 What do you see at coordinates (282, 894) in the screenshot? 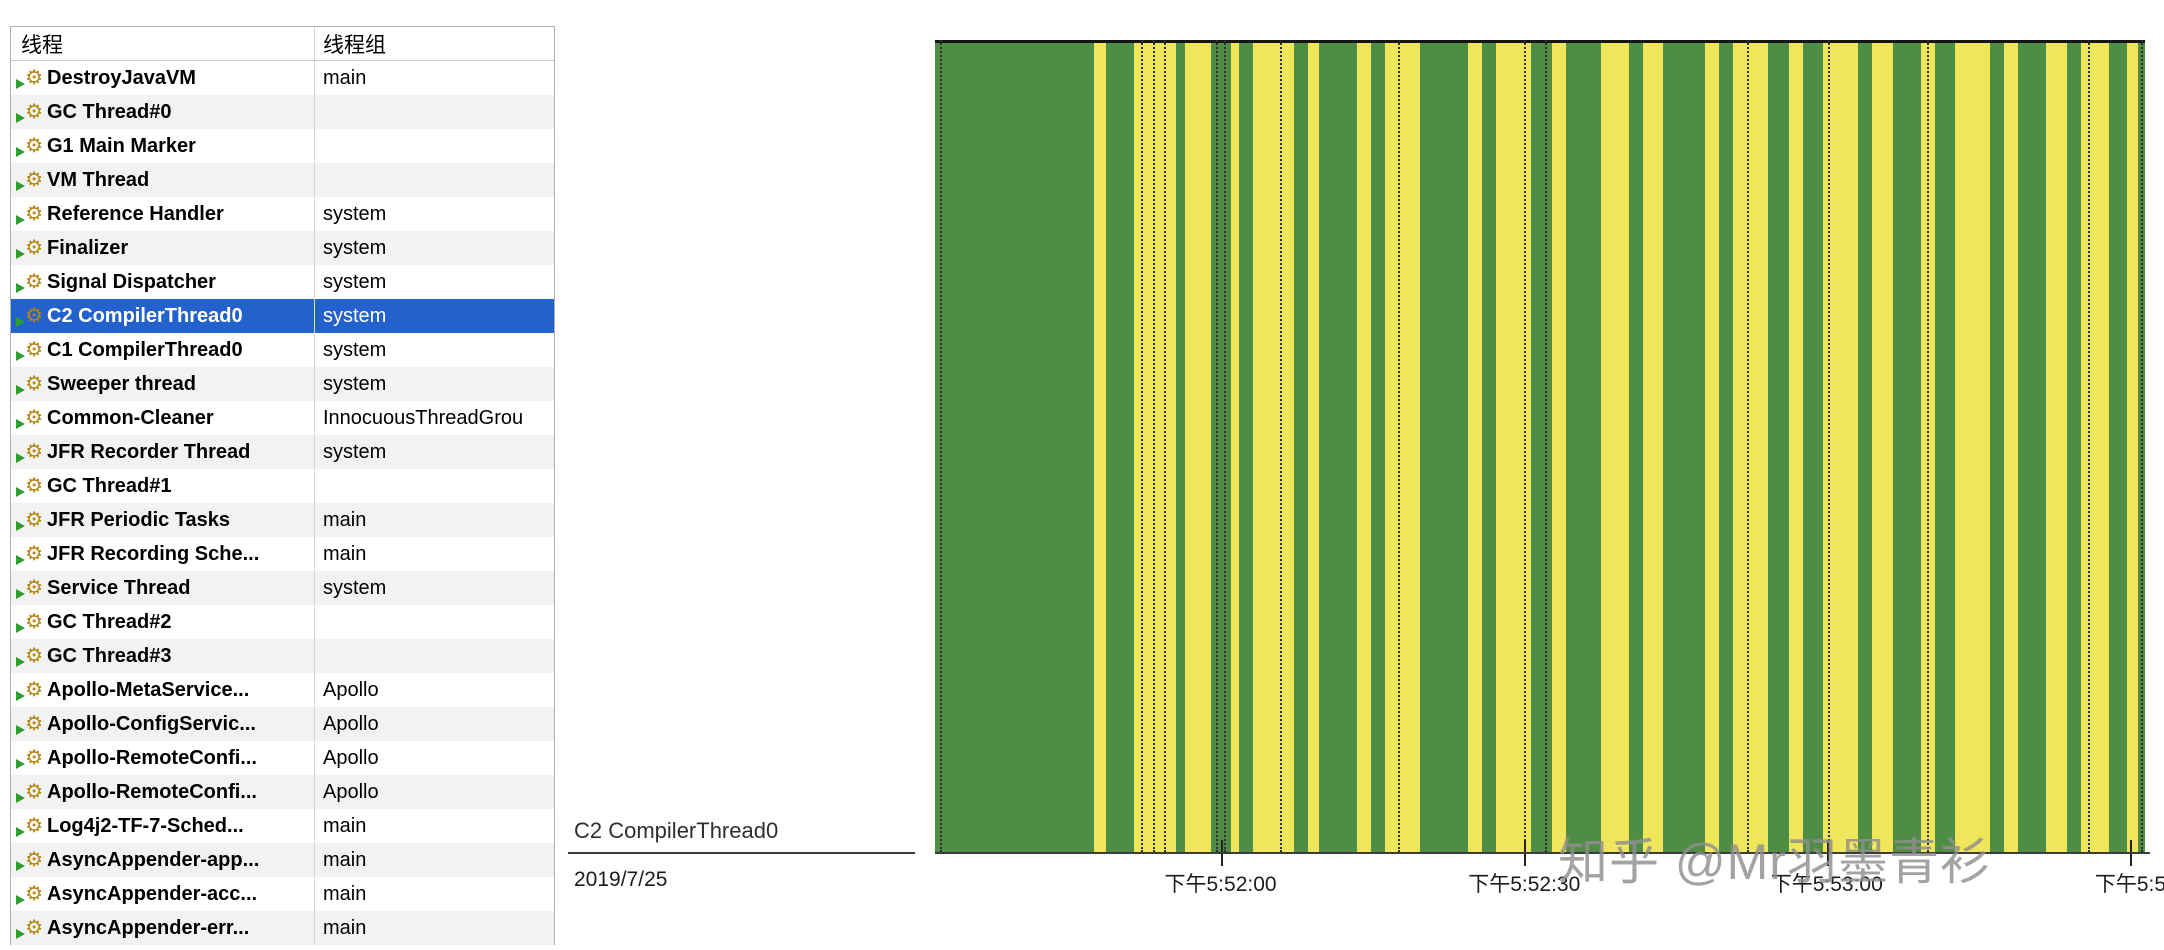
I see `table-row: ⚙ AsyncAppender-acc... main` at bounding box center [282, 894].